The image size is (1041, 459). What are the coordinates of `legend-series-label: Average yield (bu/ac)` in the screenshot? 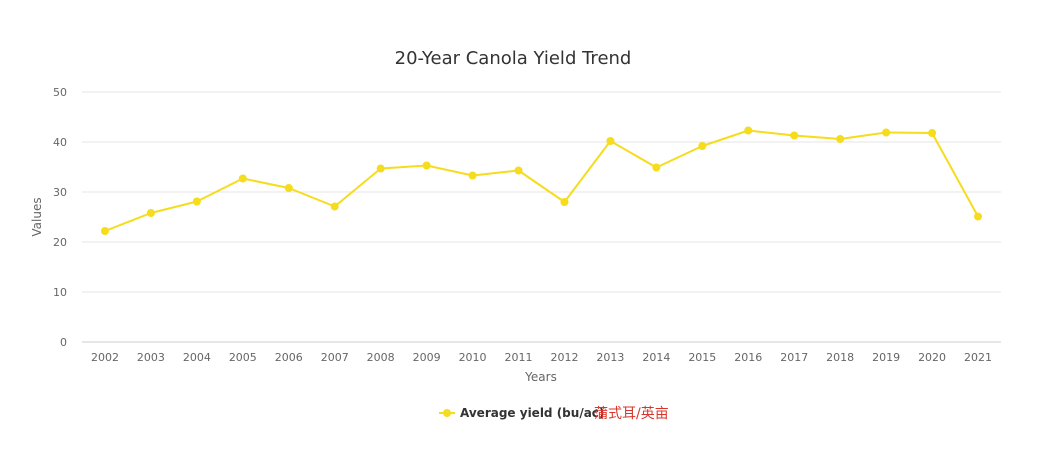 It's located at (532, 413).